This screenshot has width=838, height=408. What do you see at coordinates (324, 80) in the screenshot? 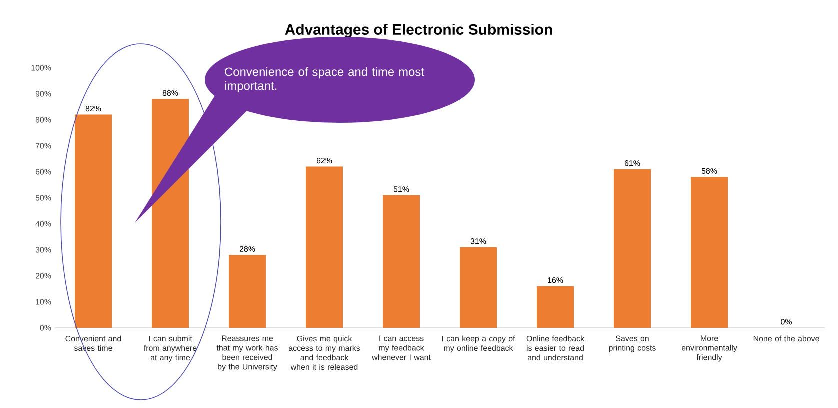
I see `annotation: Convenience of space and time most important.` at bounding box center [324, 80].